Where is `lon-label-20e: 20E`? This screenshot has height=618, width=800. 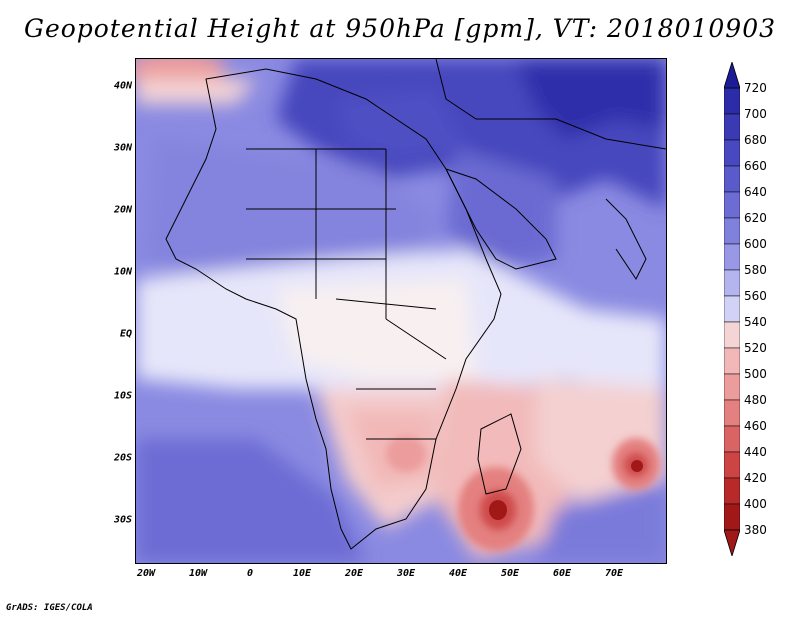
lon-label-20e: 20E is located at coordinates (354, 573).